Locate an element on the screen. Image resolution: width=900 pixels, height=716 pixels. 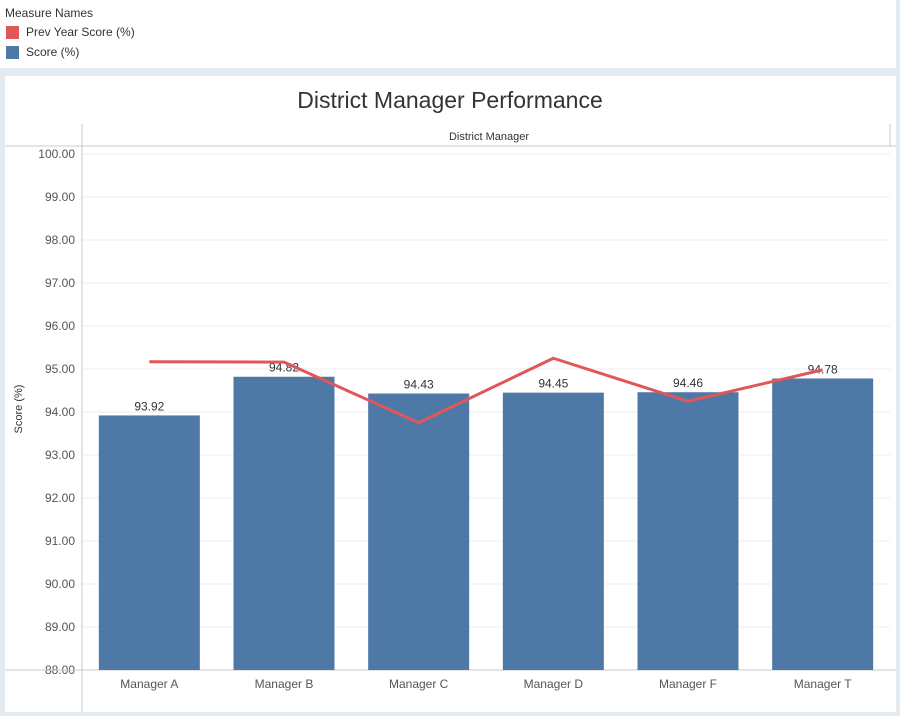
bar-value-label: 94.45 is located at coordinates (553, 384).